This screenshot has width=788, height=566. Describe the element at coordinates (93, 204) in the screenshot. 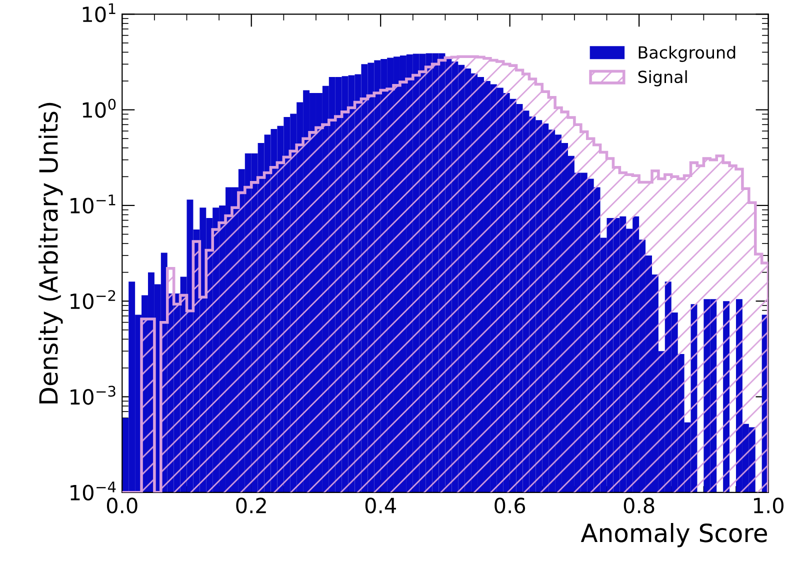

I see `y-tick-label: 10$^{−1}$` at that location.